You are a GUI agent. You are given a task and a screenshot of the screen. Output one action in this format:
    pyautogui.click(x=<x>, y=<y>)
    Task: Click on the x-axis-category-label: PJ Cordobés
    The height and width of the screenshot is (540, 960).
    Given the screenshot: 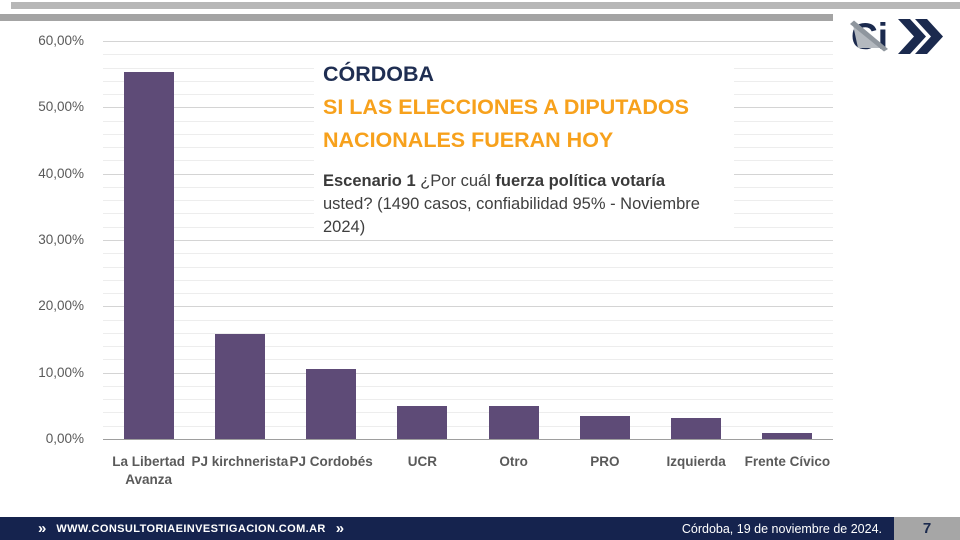 What is the action you would take?
    pyautogui.click(x=331, y=461)
    